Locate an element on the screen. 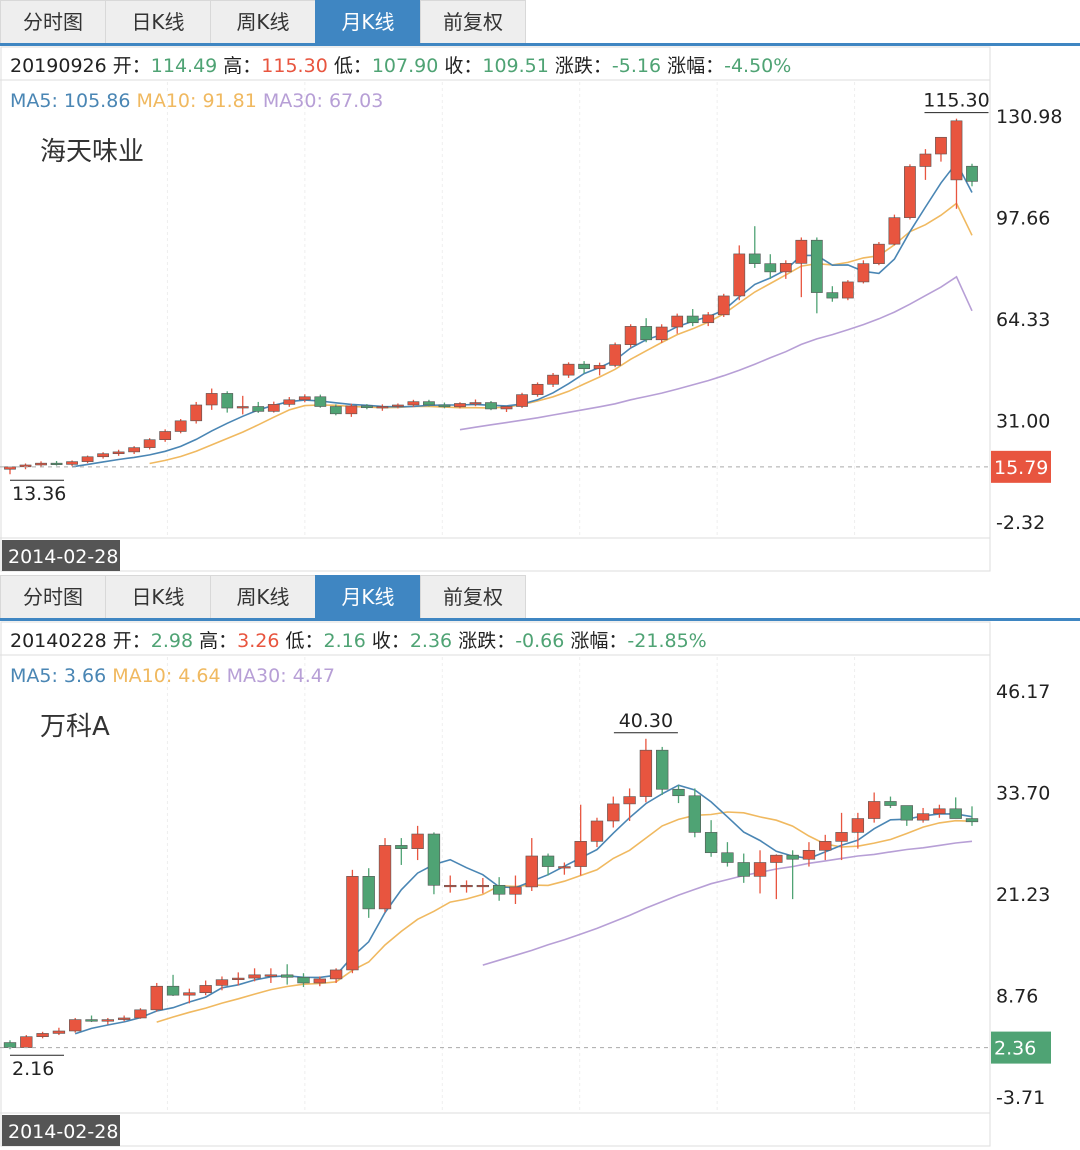  tab-daily-k: 日K线 is located at coordinates (158, 596).